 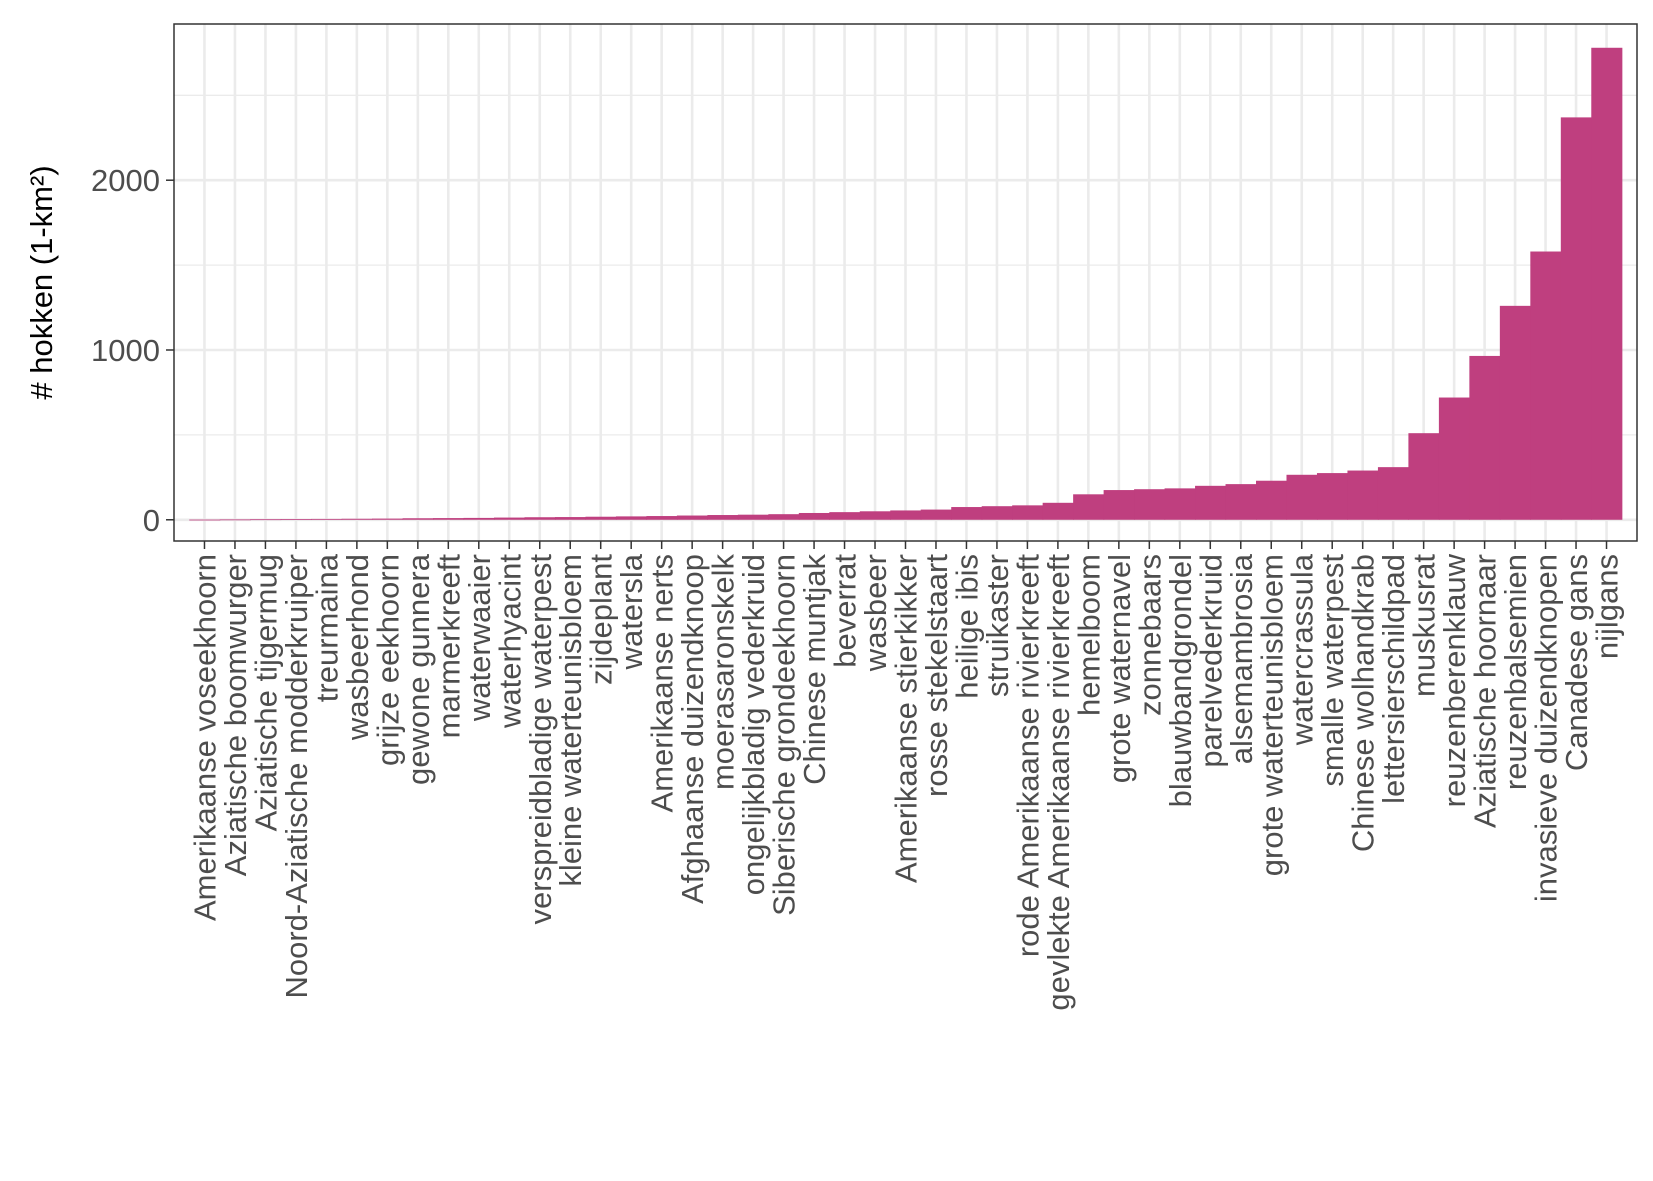 I want to click on x-tick-label: rosse stekelstaart, so click(x=936, y=675).